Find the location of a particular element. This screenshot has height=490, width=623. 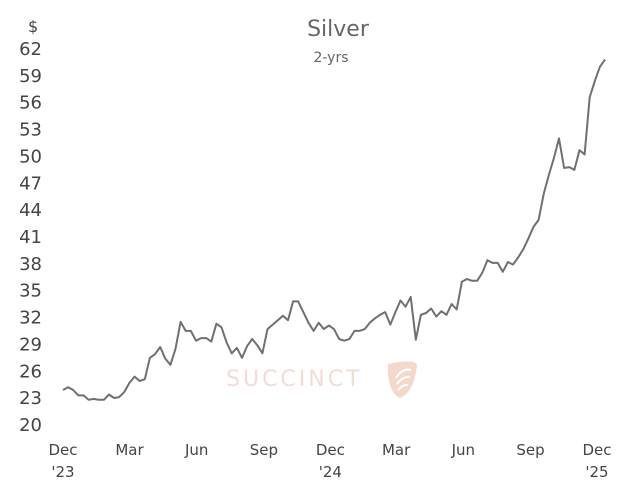

y-tick-label: 47 is located at coordinates (30, 183).